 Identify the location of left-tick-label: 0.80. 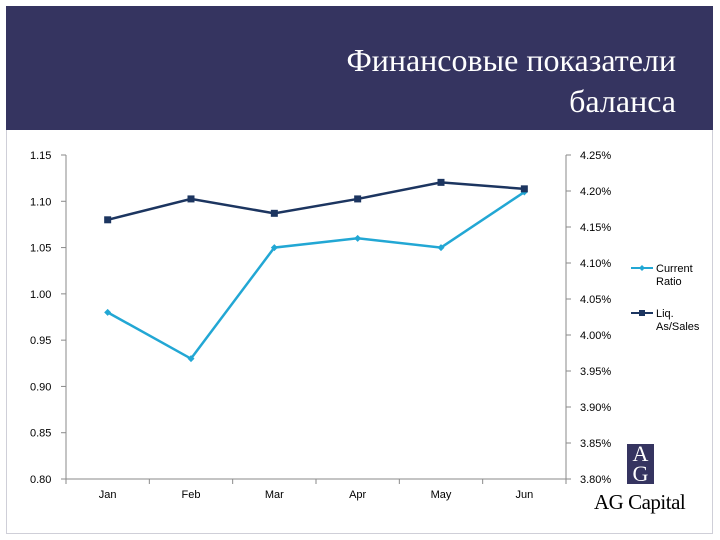
(40, 480).